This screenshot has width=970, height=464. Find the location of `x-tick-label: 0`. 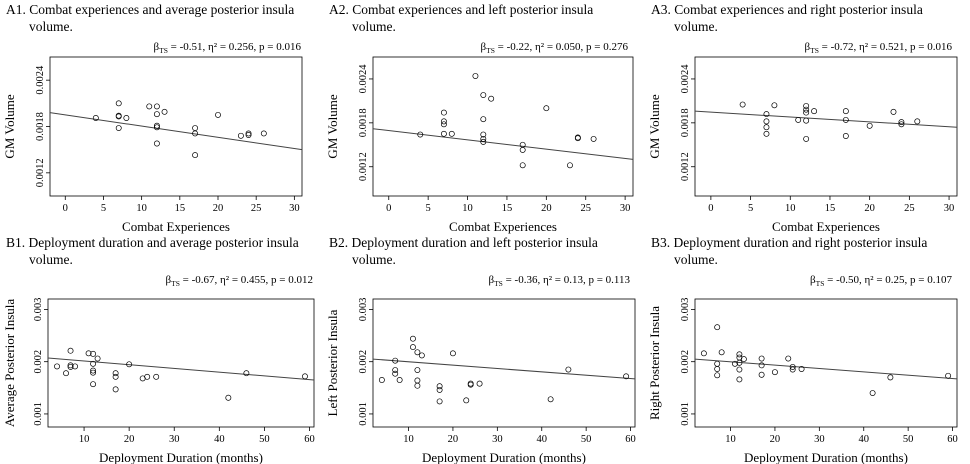

x-tick-label: 0 is located at coordinates (388, 208).